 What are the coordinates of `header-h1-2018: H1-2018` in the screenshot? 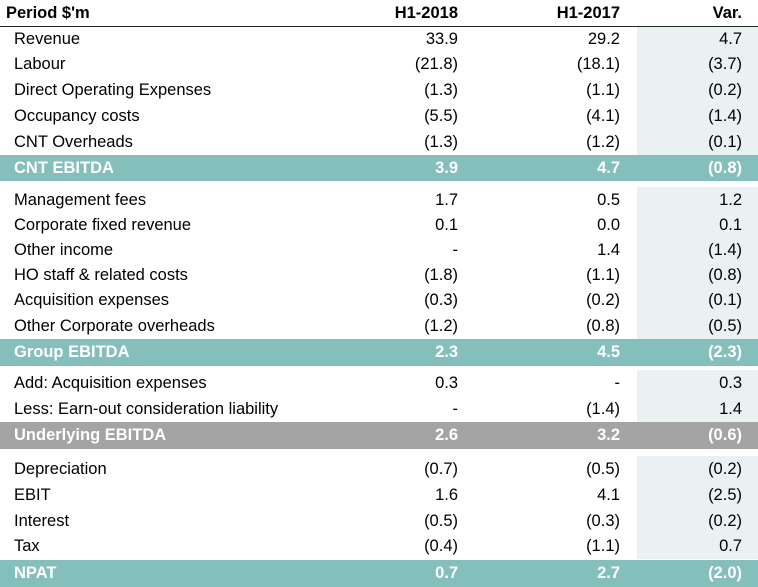 It's located at (426, 12).